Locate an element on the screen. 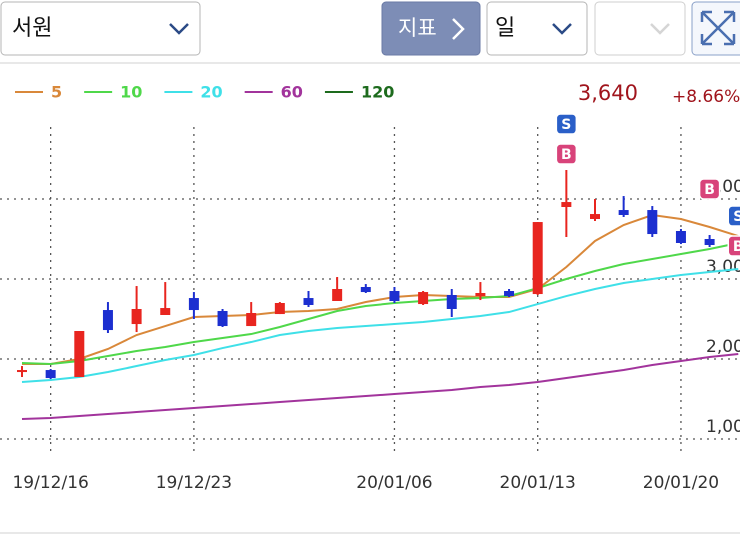 The height and width of the screenshot is (539, 740). y-tick-label: 3,000 is located at coordinates (723, 267).